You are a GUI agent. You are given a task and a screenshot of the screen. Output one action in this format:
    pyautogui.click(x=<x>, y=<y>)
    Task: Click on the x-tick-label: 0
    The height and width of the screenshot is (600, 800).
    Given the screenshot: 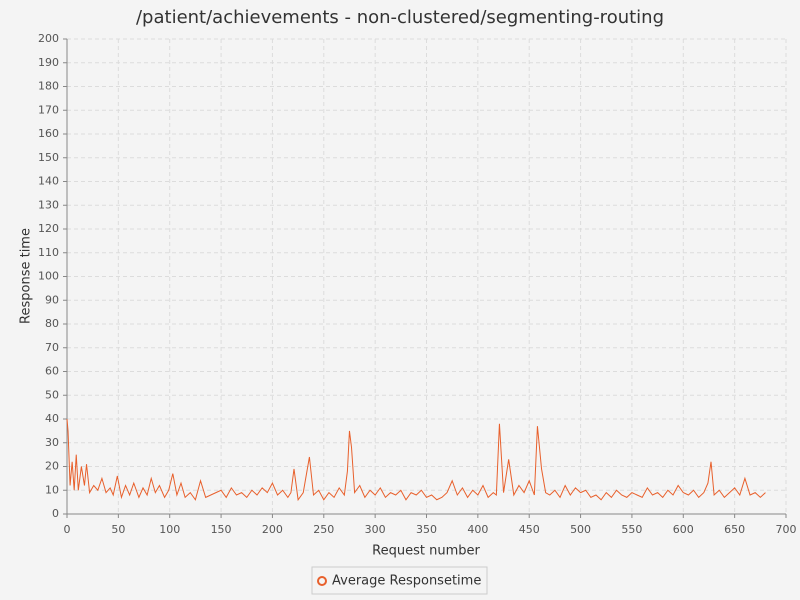 What is the action you would take?
    pyautogui.click(x=67, y=529)
    